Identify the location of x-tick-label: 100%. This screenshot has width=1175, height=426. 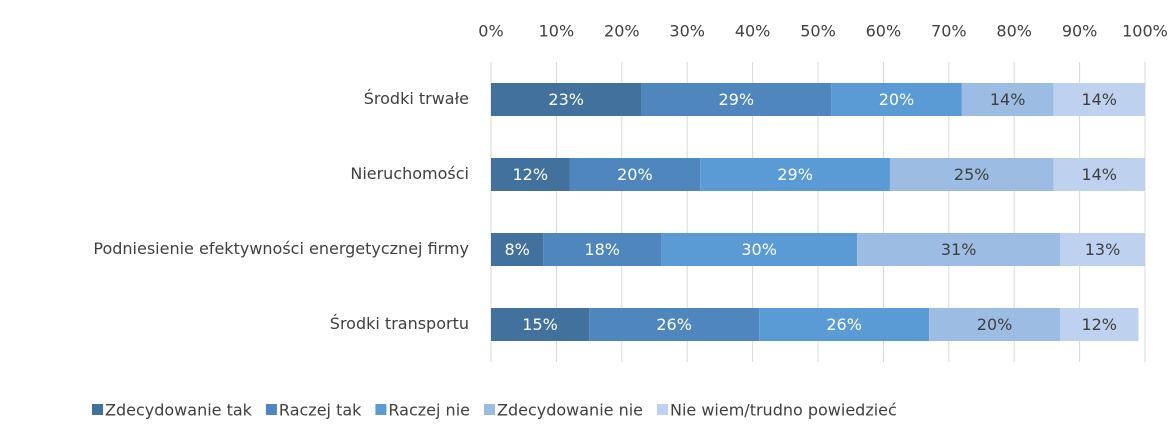
(1145, 31).